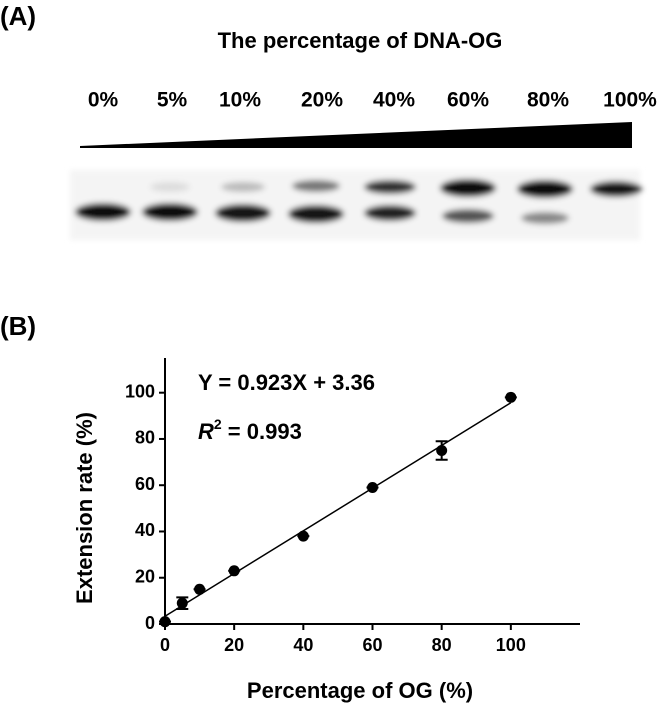 This screenshot has width=670, height=714. Describe the element at coordinates (372, 645) in the screenshot. I see `x-tick-label: 60` at that location.